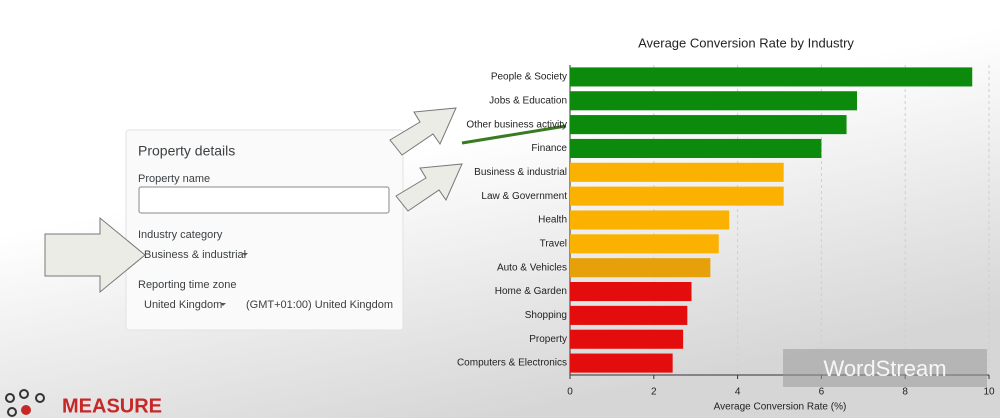 This screenshot has width=1000, height=418. Describe the element at coordinates (520, 172) in the screenshot. I see `y-tick-label: Business & industrial` at that location.